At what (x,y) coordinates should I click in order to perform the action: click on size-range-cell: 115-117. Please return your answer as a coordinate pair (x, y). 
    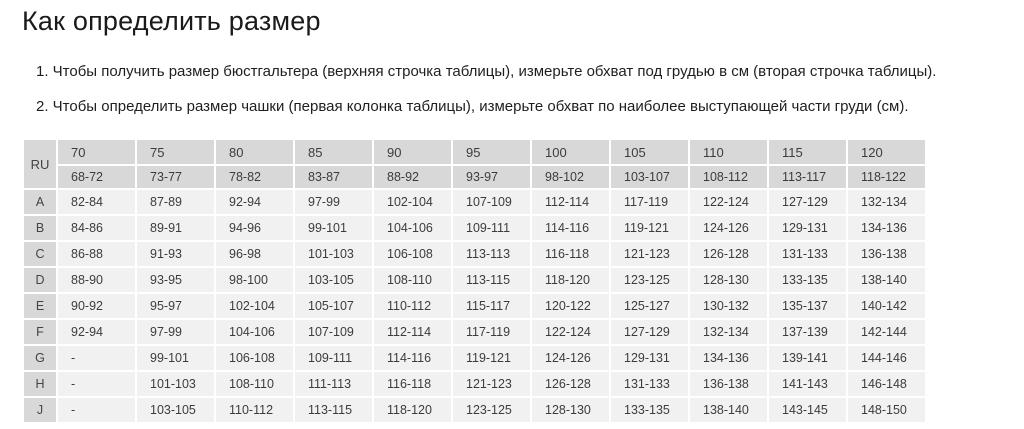
    Looking at the image, I should click on (491, 306).